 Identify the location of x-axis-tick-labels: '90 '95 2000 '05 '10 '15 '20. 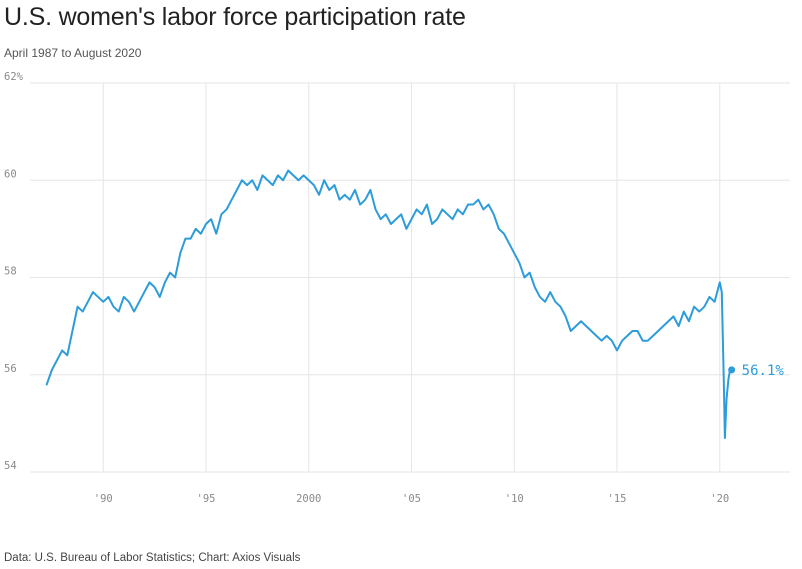
(411, 499).